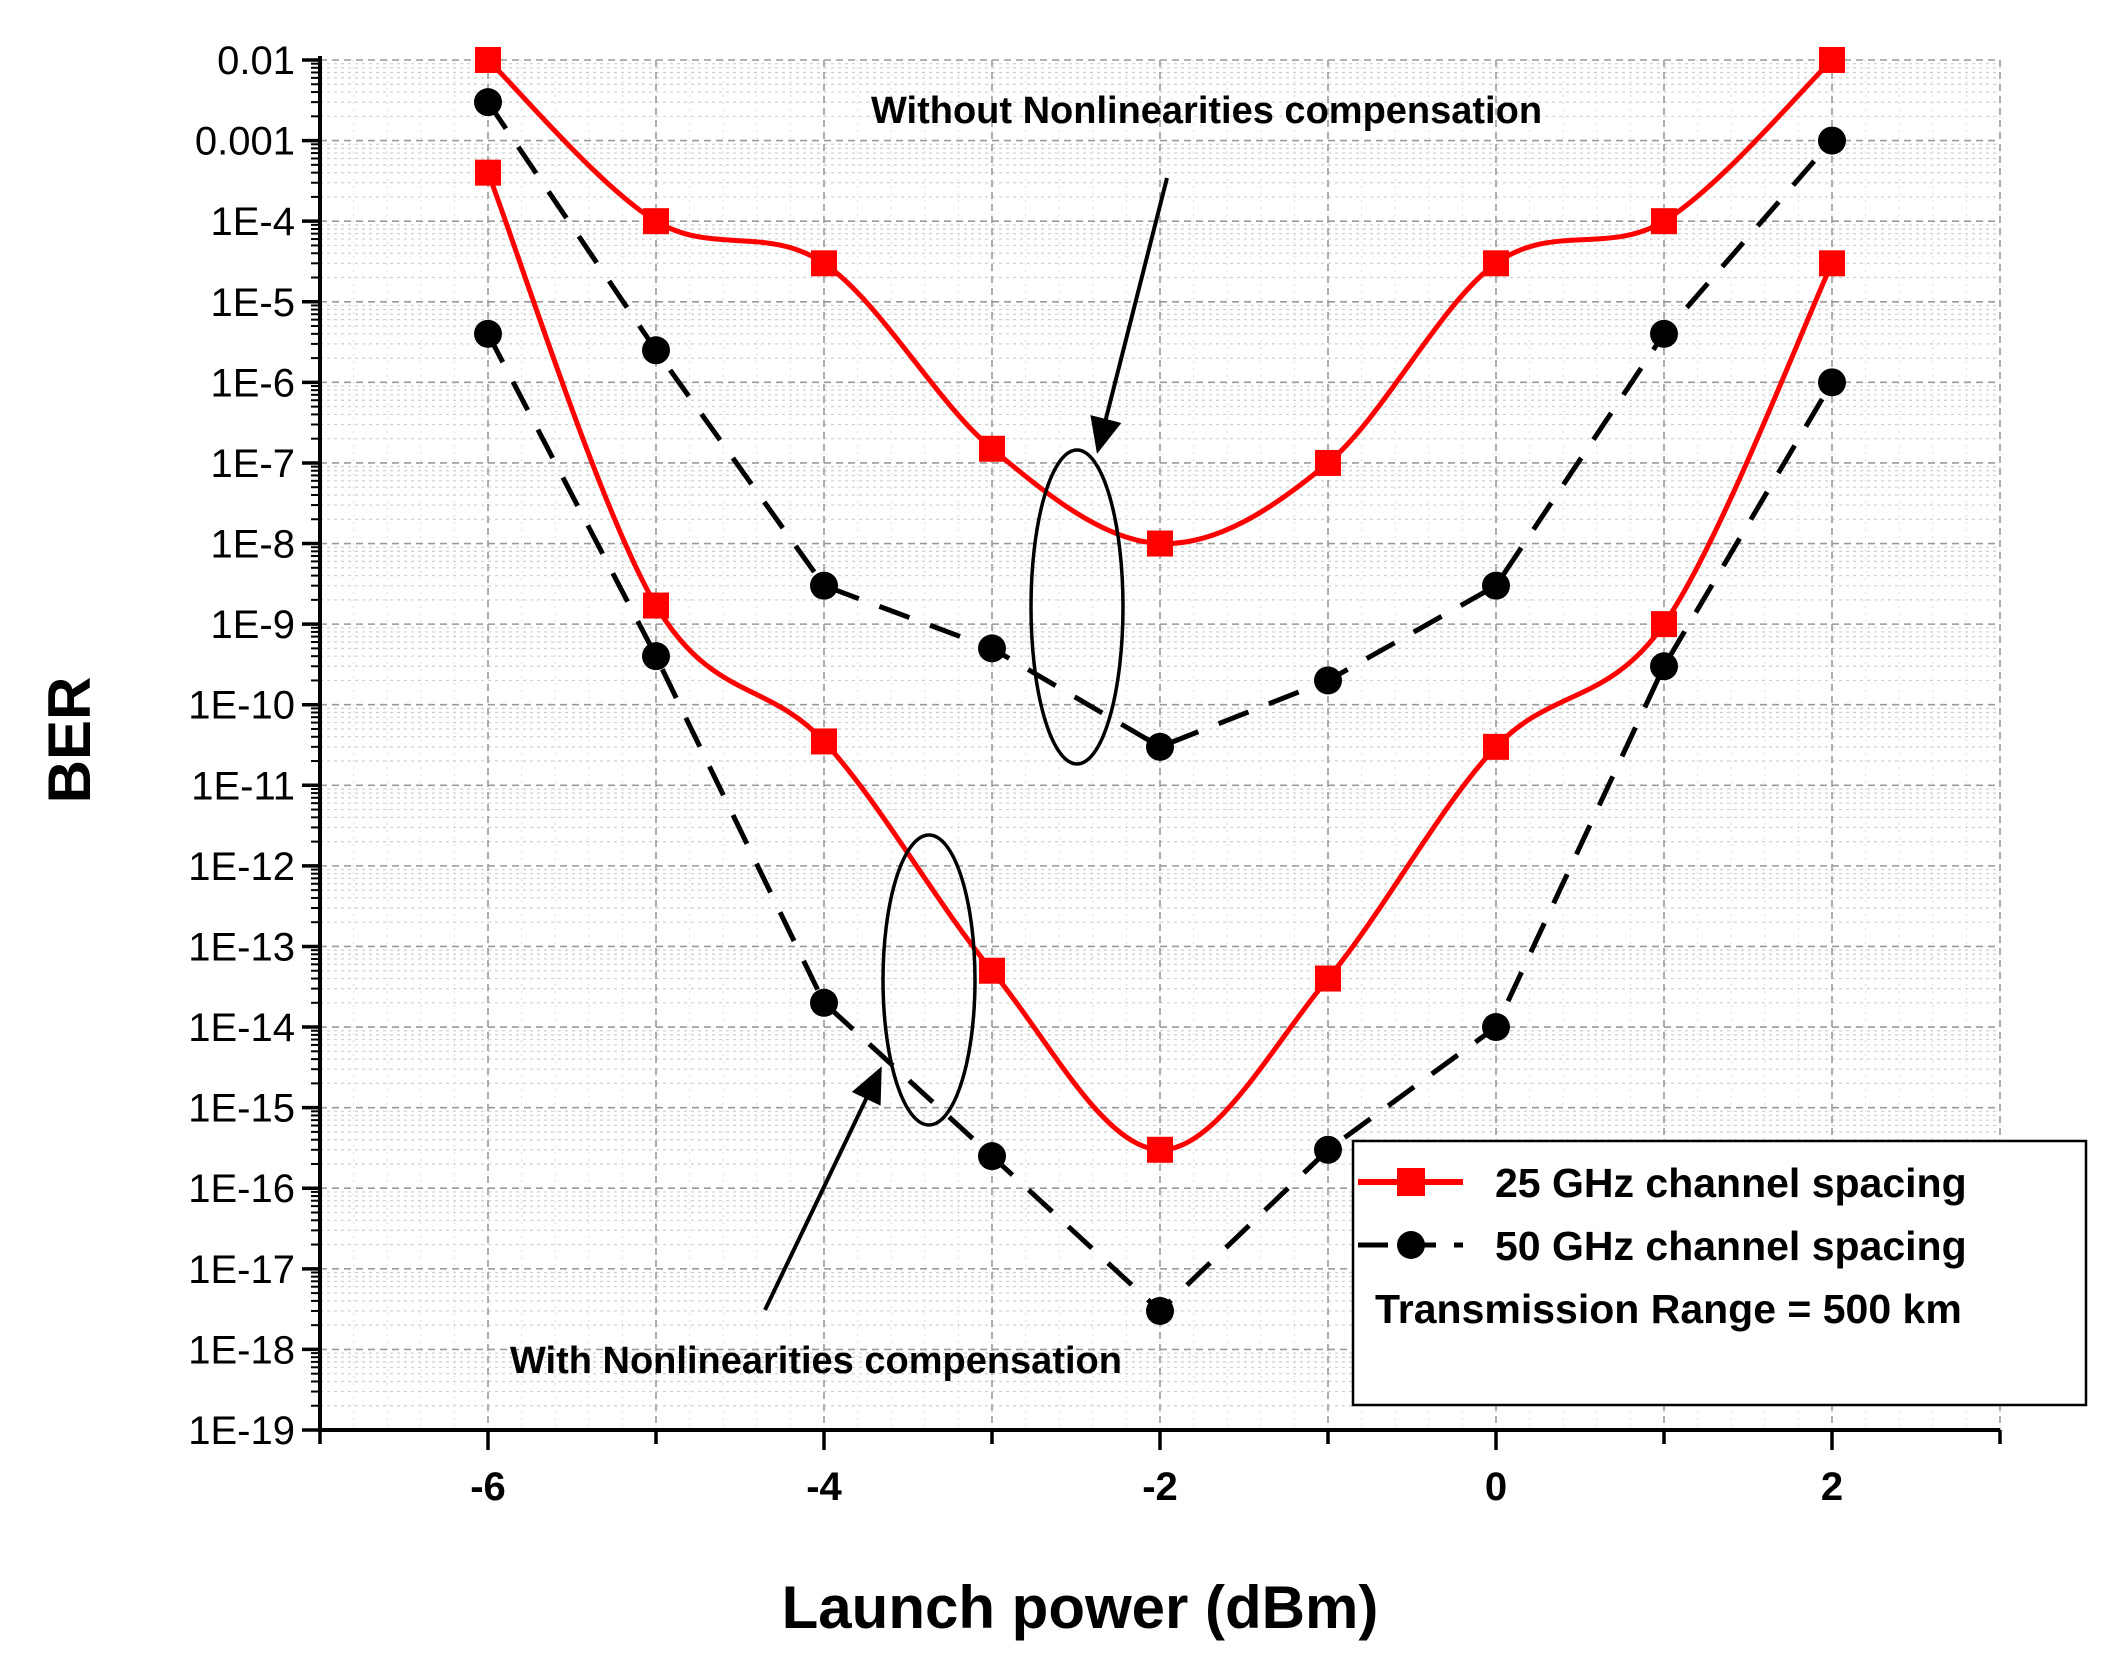 This screenshot has width=2114, height=1663. I want to click on y-tick-label: 1E-5, so click(253, 303).